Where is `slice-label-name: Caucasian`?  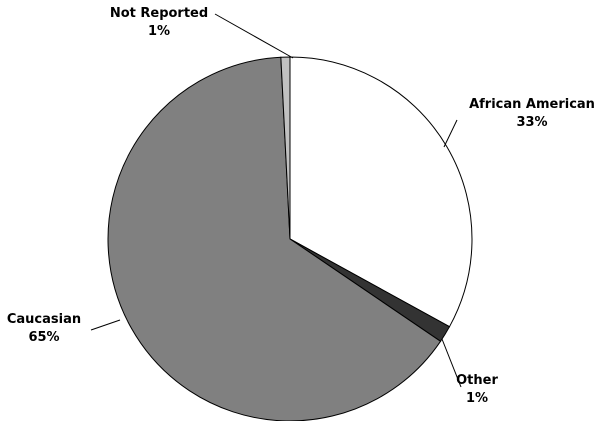
slice-label-name: Caucasian is located at coordinates (44, 319).